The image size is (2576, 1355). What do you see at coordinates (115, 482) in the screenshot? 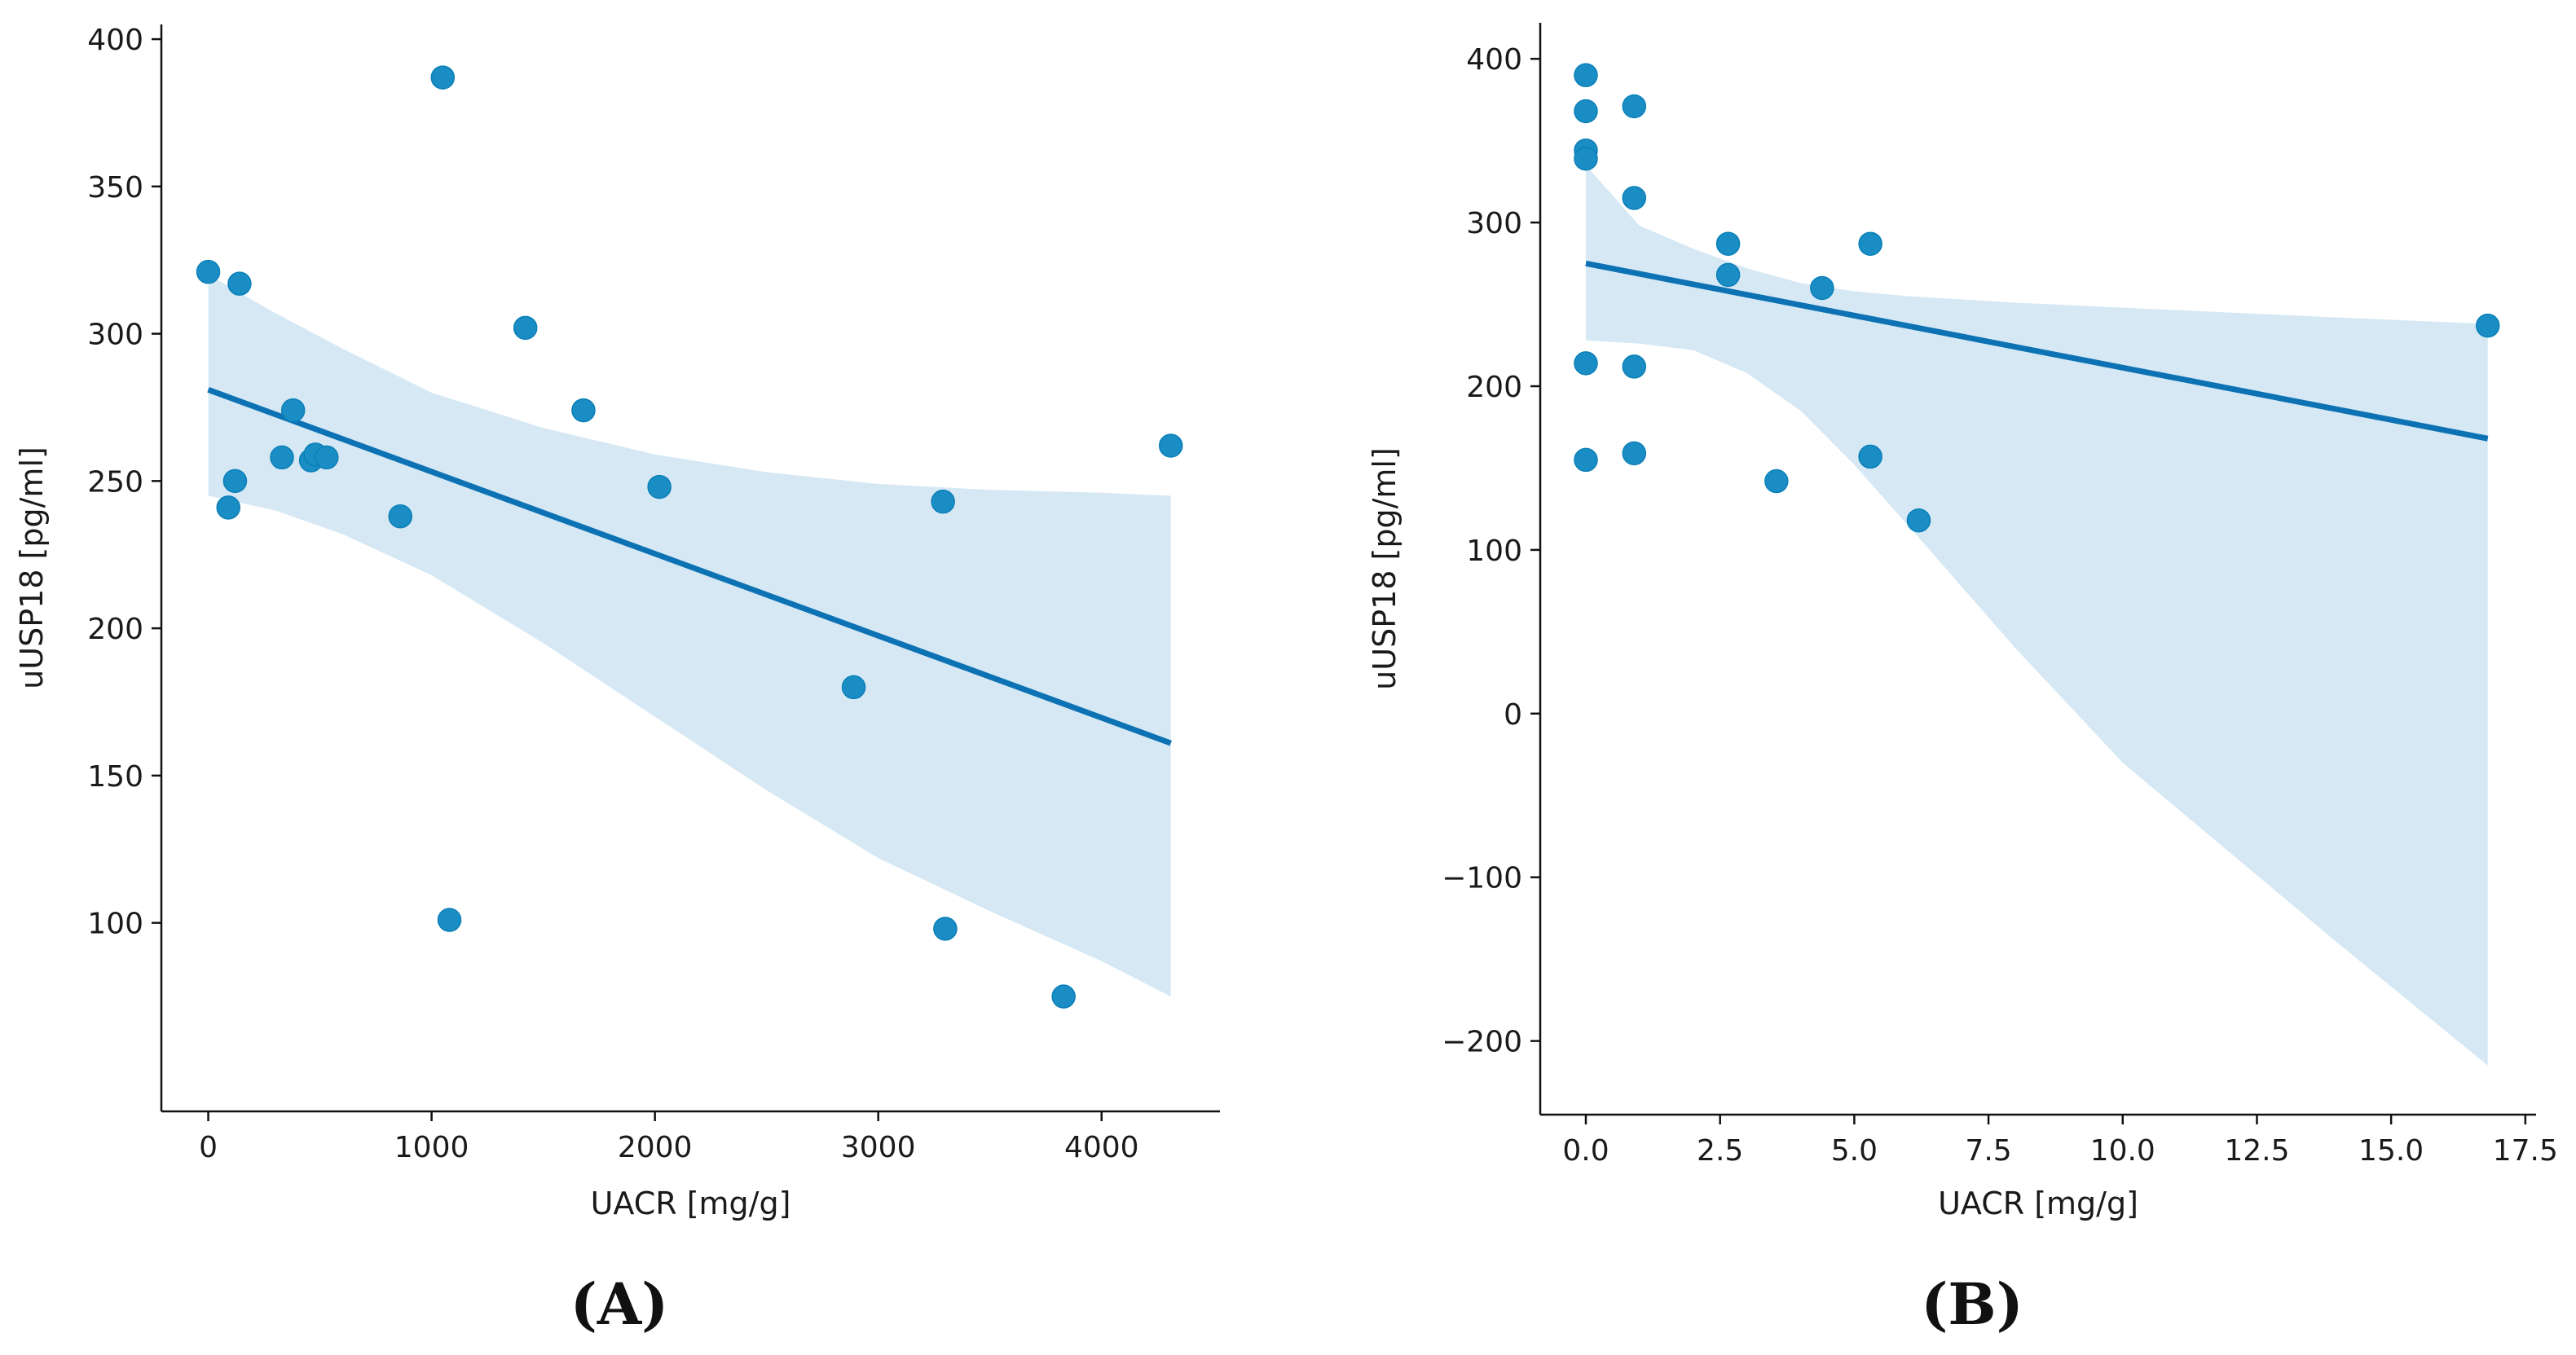
I see `y-tick-label: 250` at bounding box center [115, 482].